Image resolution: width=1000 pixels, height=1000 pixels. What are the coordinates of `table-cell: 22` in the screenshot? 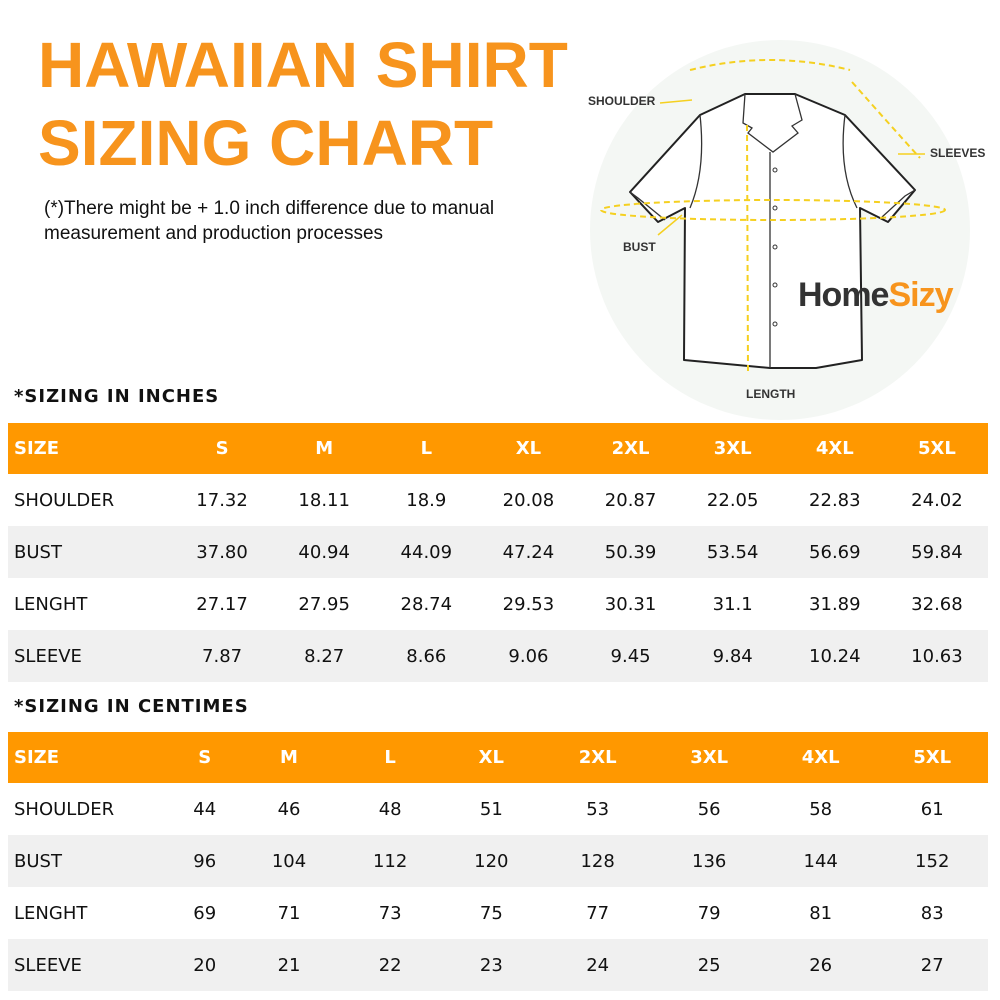 It's located at (390, 965).